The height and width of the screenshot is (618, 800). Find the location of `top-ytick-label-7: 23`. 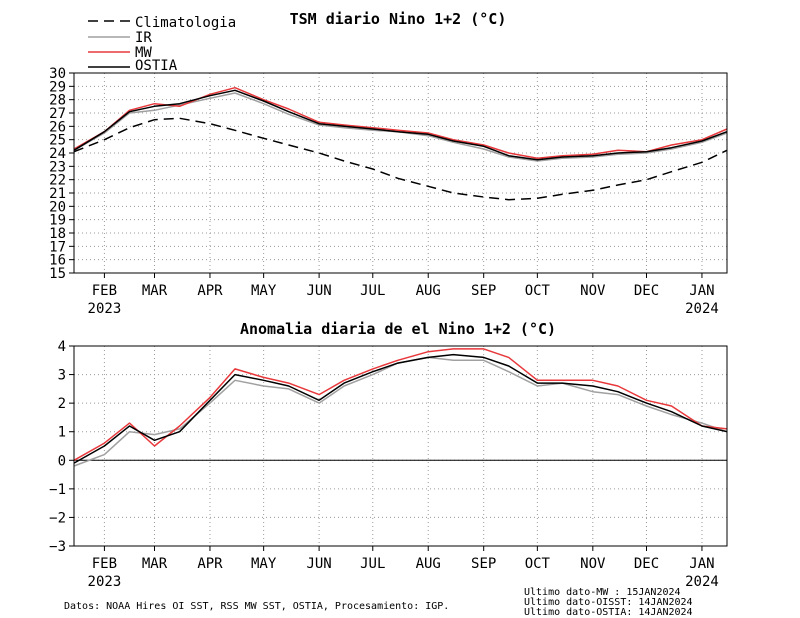

top-ytick-label-7: 23 is located at coordinates (57, 167).